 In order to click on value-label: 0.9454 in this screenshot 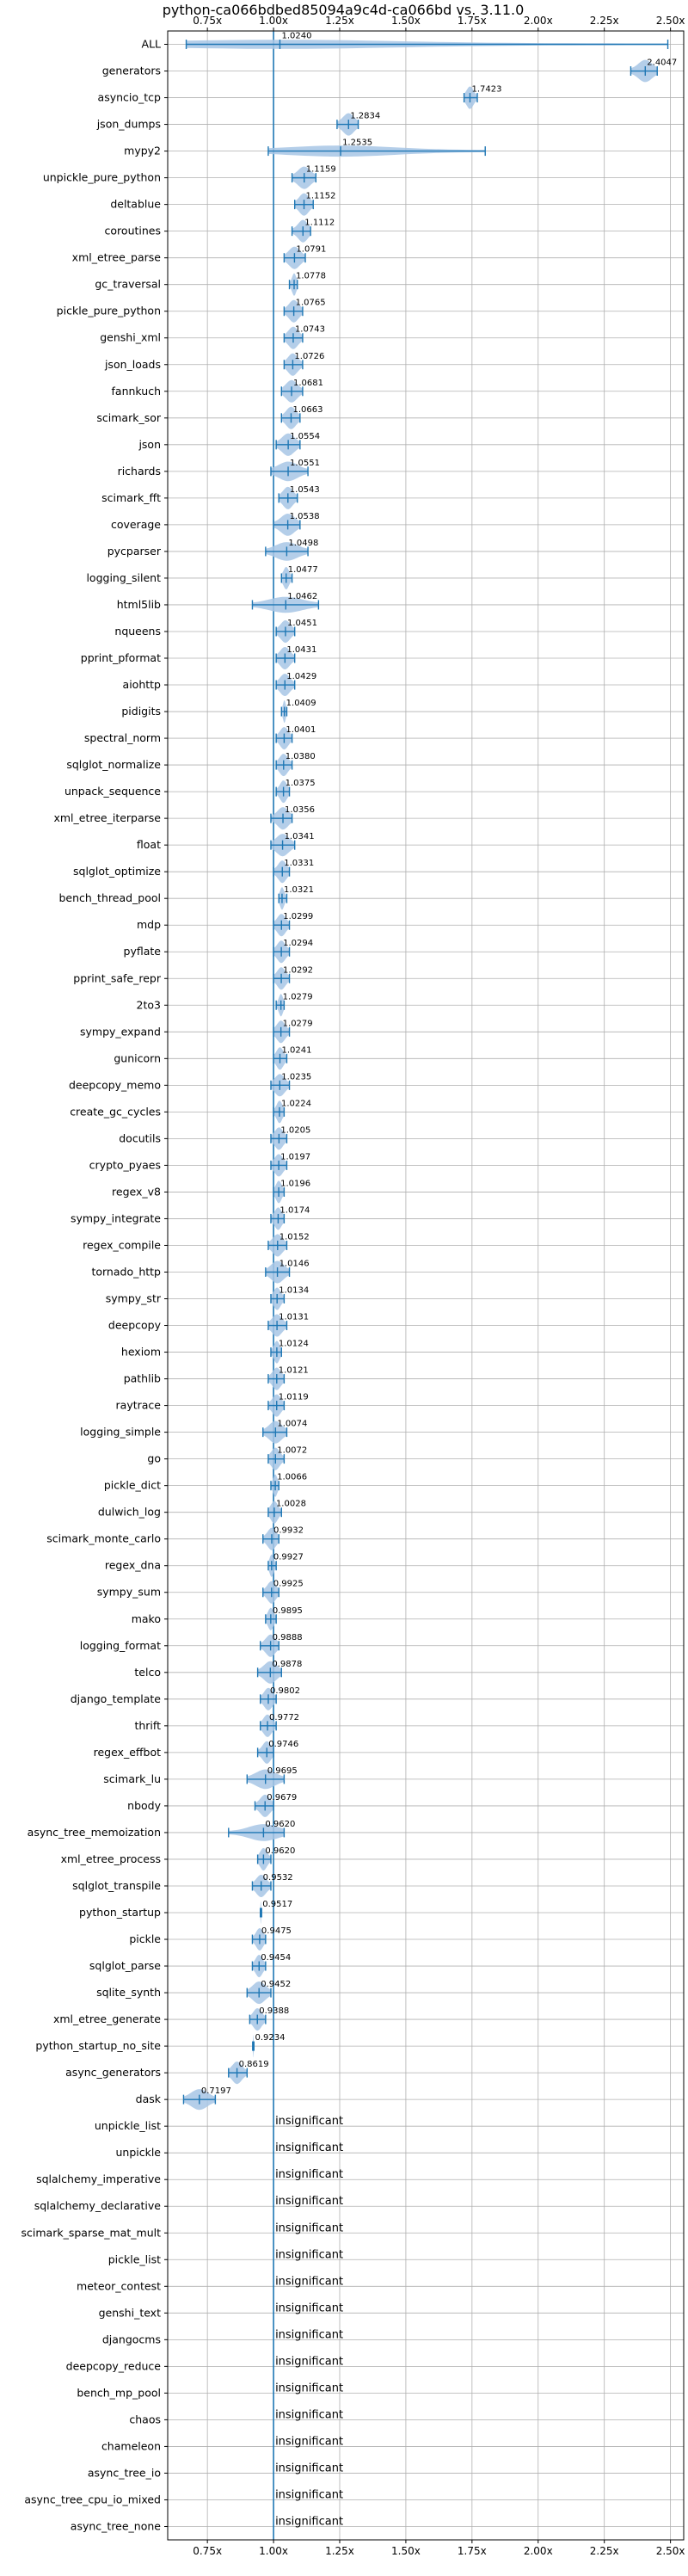, I will do `click(276, 1958)`.